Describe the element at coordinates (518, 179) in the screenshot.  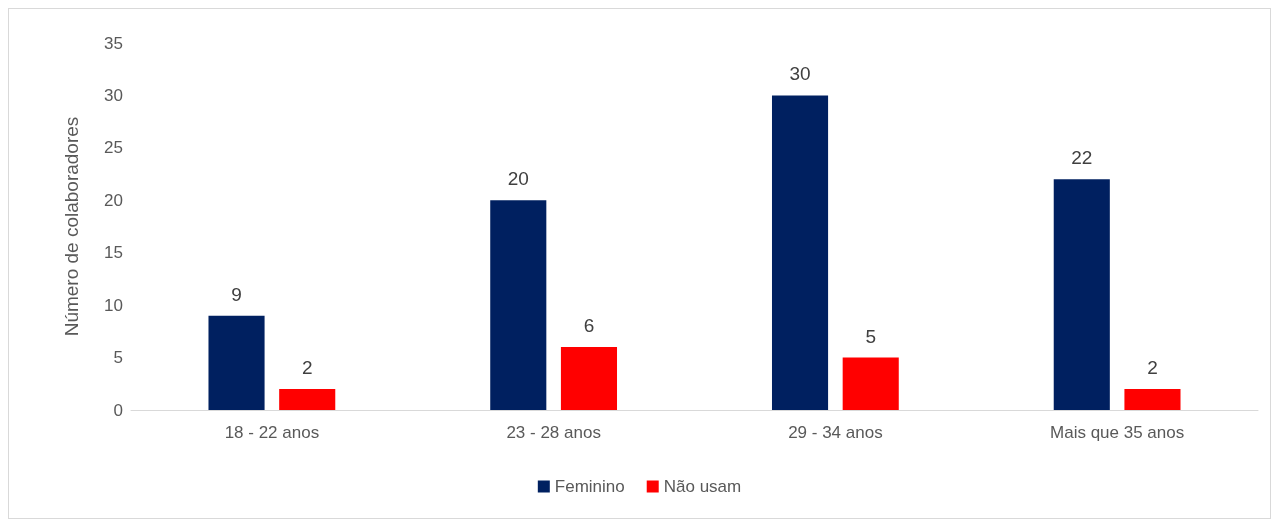
I see `data-label: 20` at that location.